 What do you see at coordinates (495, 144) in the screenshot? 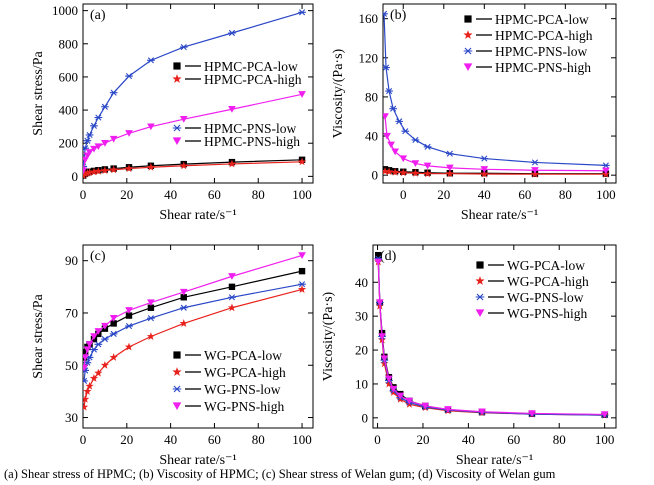
I see `series-line-HPMC-PNS-high` at bounding box center [495, 144].